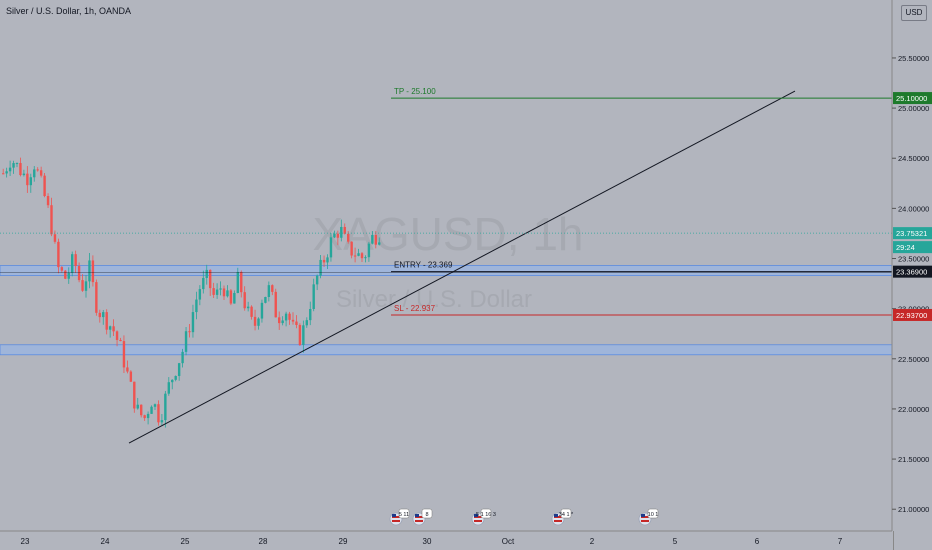  Describe the element at coordinates (913, 509) in the screenshot. I see `y-tick-label: 21.00000` at that location.